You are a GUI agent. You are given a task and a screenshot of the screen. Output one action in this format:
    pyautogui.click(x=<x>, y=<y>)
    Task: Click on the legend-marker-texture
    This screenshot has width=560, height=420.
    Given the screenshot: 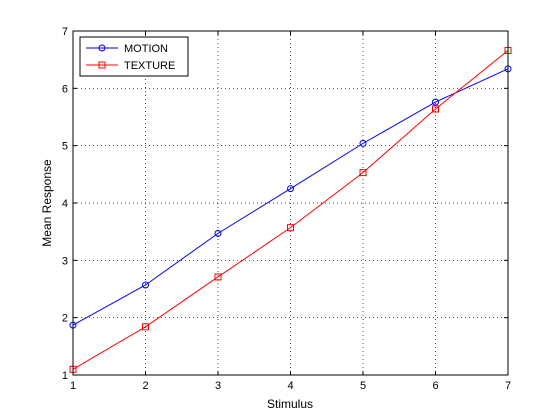 What is the action you would take?
    pyautogui.click(x=102, y=65)
    